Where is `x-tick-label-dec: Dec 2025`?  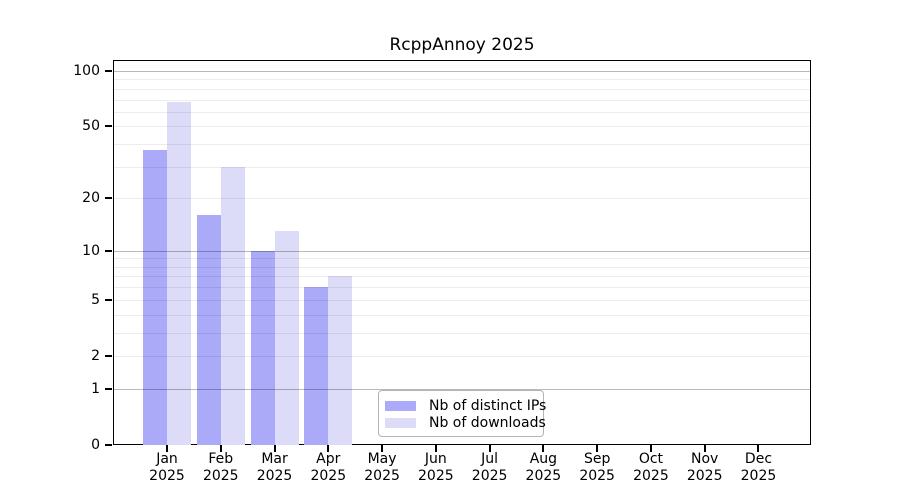 x-tick-label-dec: Dec 2025 is located at coordinates (758, 467).